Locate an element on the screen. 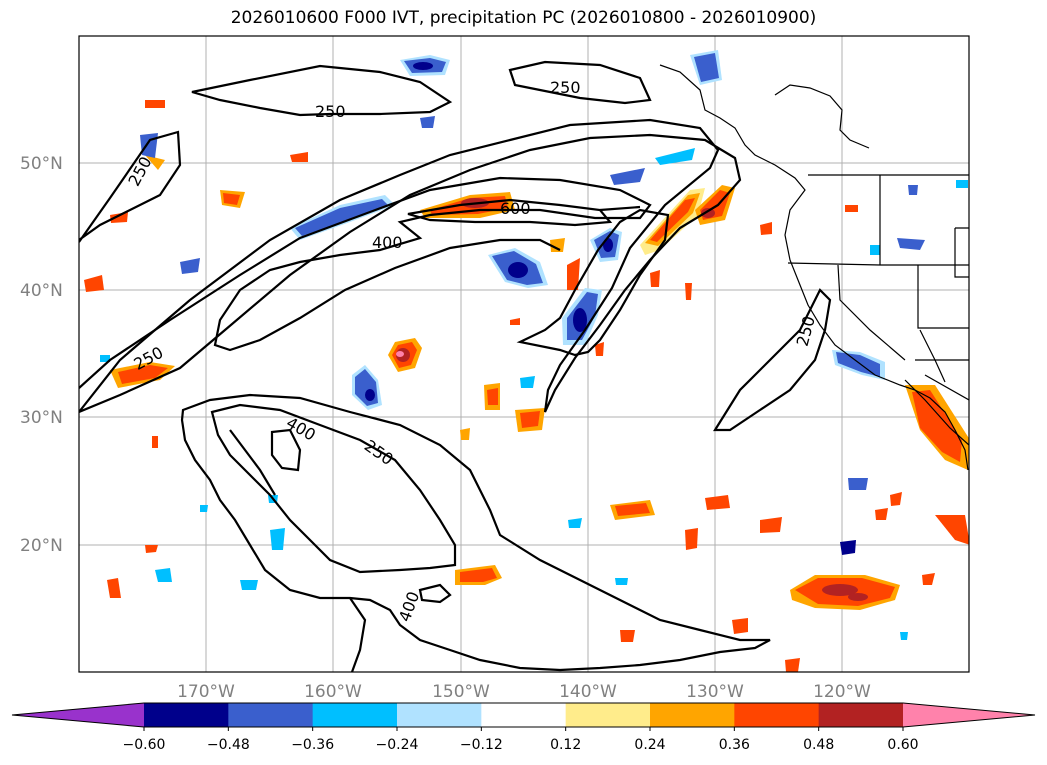 Image resolution: width=1047 pixels, height=765 pixels. lon-label: 130°W is located at coordinates (715, 692).